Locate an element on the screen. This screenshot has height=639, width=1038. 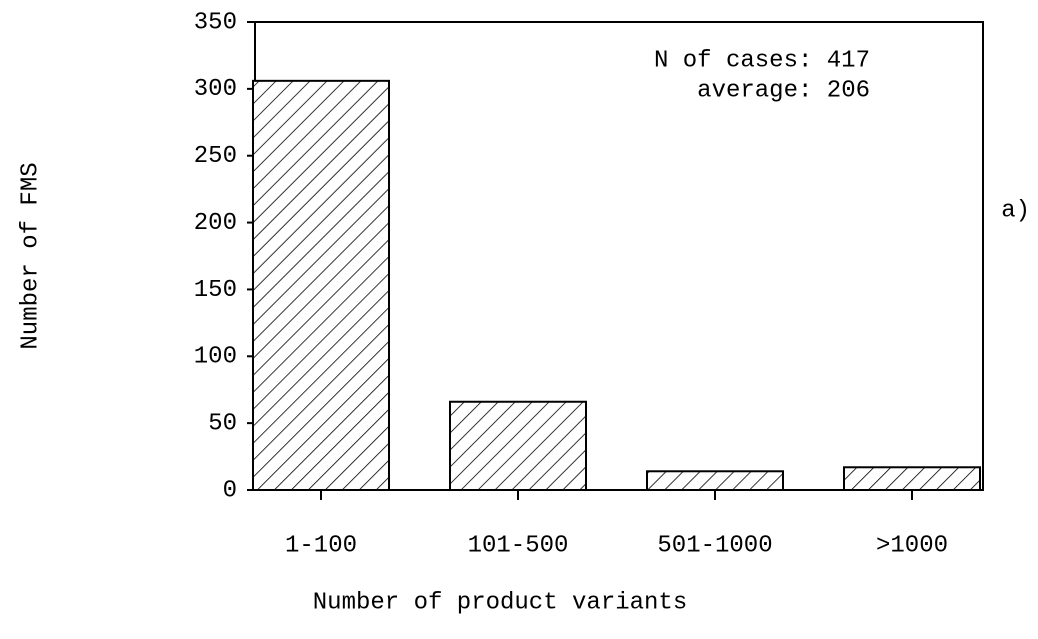
x-tick-label: 1-100 is located at coordinates (321, 545).